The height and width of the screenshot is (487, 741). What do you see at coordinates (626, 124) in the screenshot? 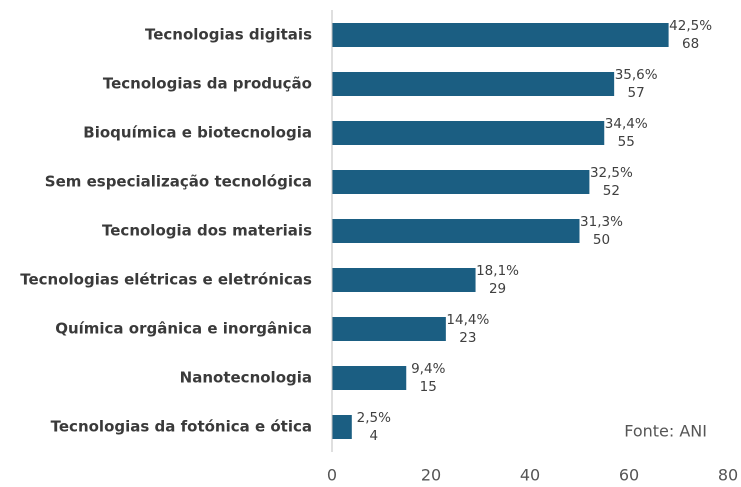
I see `percent-label: 34,4%` at bounding box center [626, 124].